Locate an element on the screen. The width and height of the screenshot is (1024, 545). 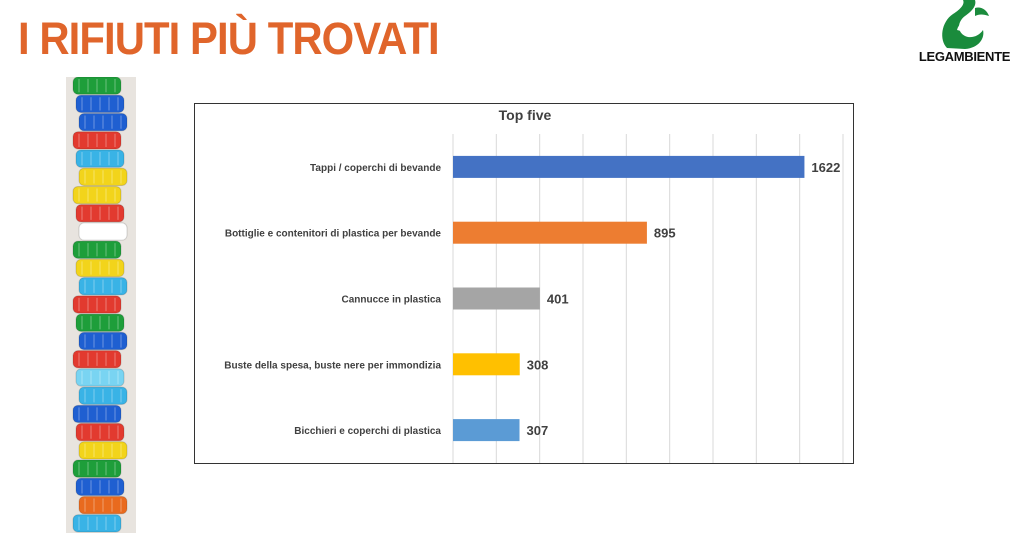
chart-title: Top five is located at coordinates (525, 115).